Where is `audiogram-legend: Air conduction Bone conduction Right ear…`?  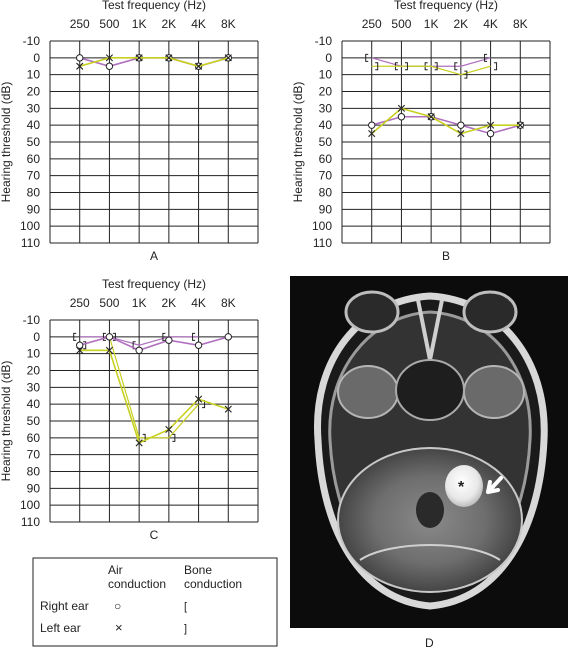 audiogram-legend: Air conduction Bone conduction Right ear… is located at coordinates (155, 602).